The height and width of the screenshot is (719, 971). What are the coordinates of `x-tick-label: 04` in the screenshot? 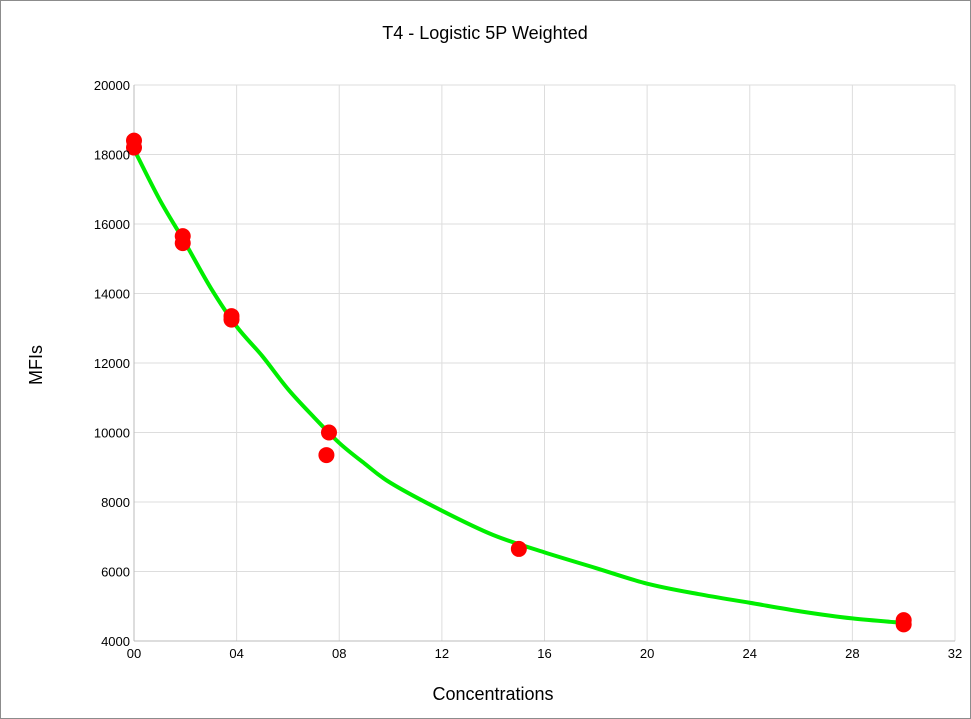 It's located at (236, 653).